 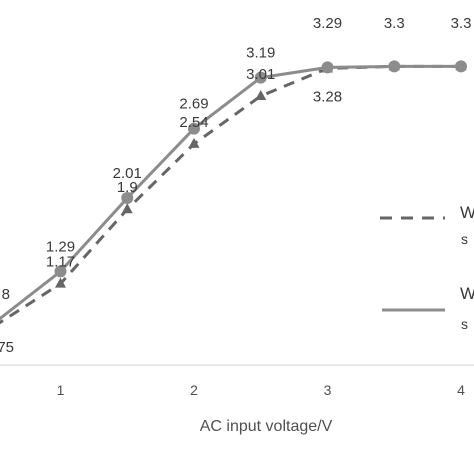 I want to click on legend-label-solid: W, so click(x=467, y=293).